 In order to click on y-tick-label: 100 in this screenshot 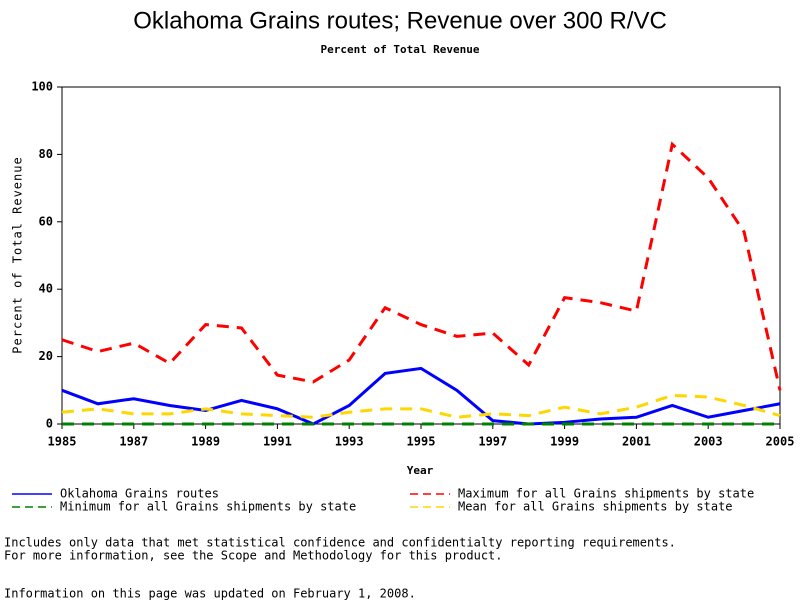, I will do `click(42, 87)`.